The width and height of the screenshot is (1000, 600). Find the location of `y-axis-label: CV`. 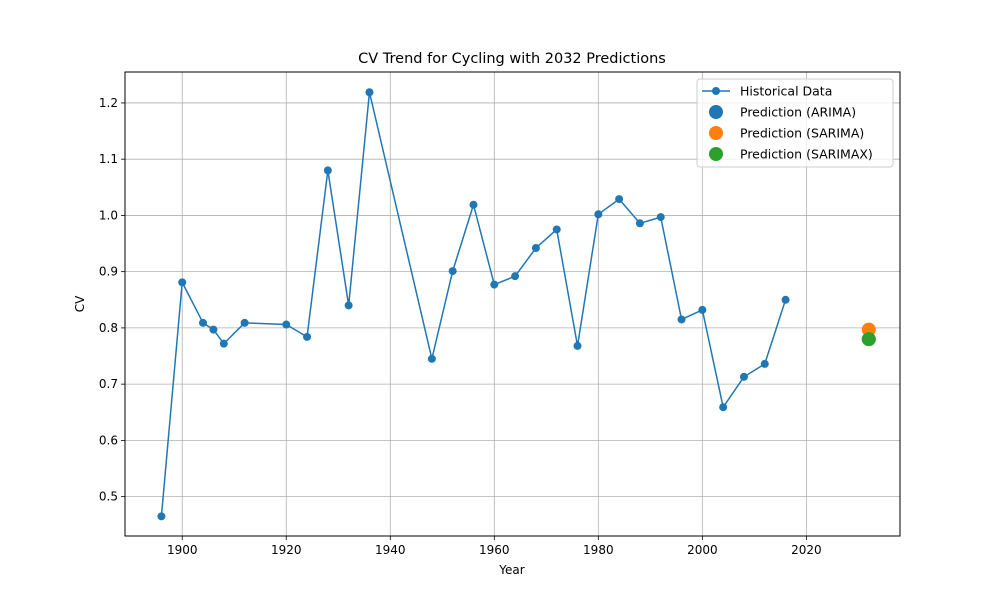

y-axis-label: CV is located at coordinates (80, 303).